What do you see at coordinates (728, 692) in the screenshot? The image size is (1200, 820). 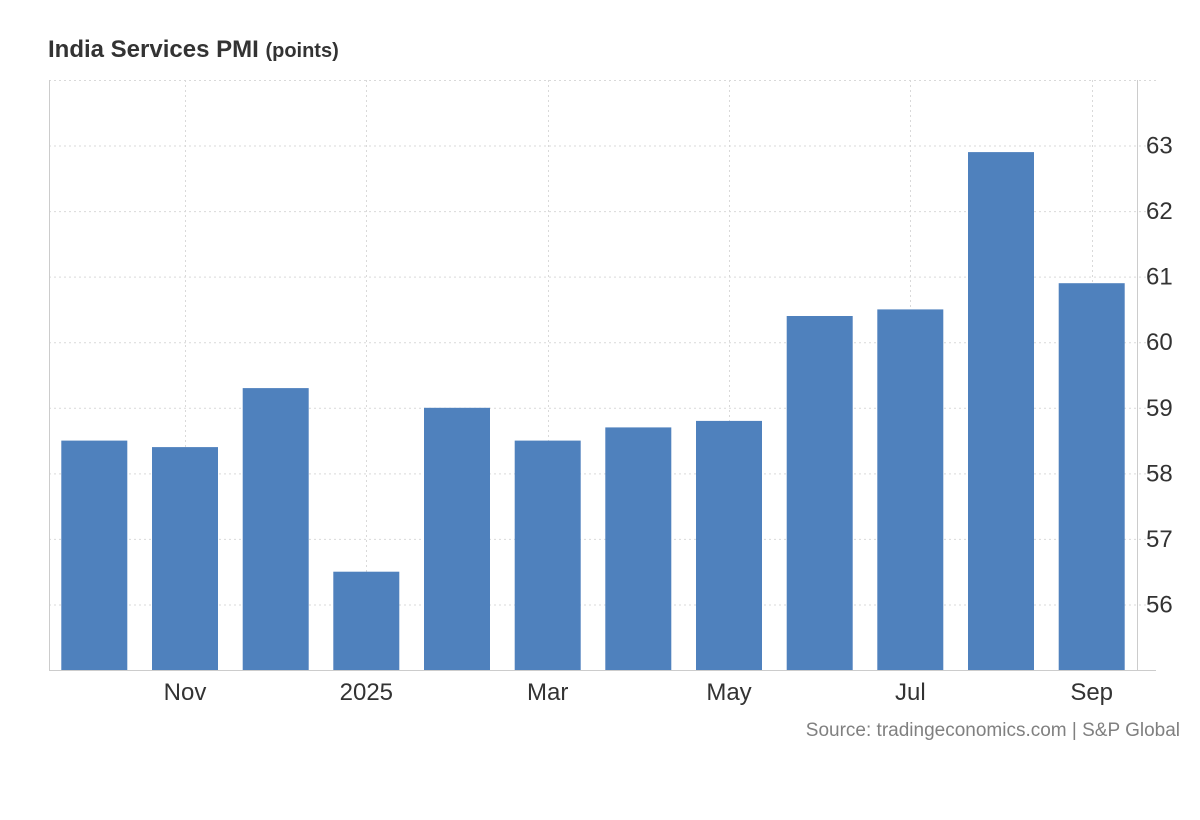 I see `x-tick-label: May` at bounding box center [728, 692].